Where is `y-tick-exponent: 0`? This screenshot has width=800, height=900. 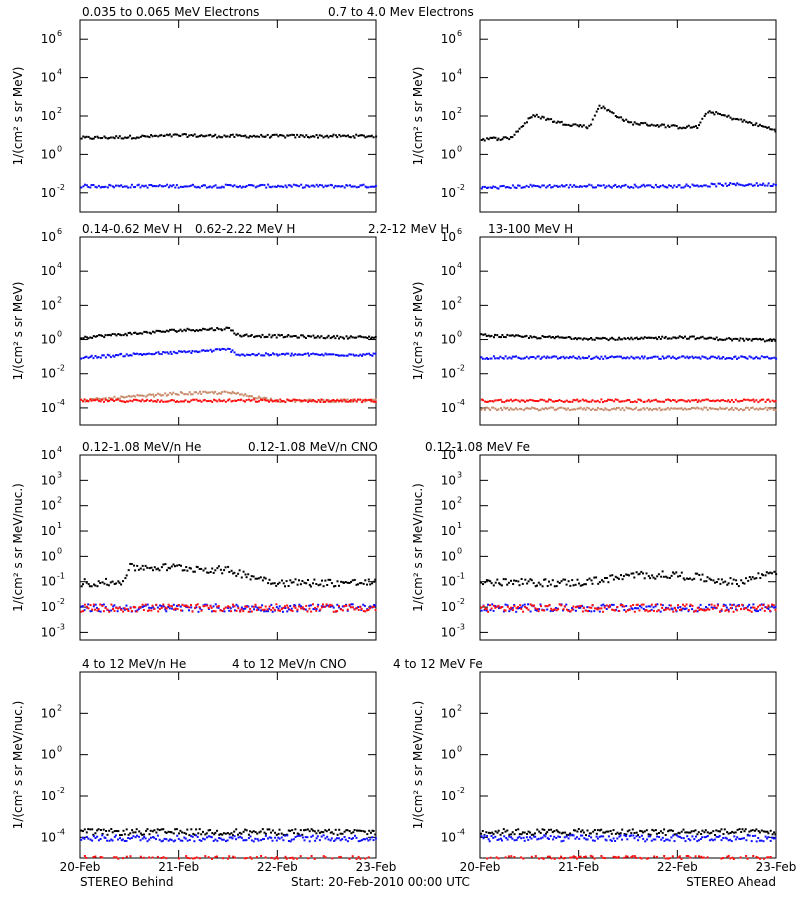
y-tick-exponent: 0 is located at coordinates (459, 148).